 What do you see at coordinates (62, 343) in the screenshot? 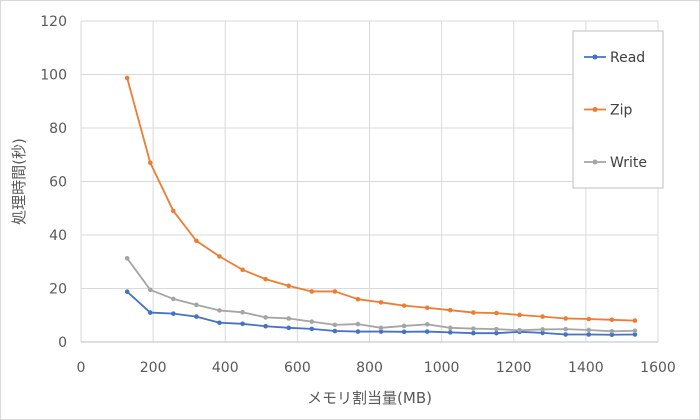
I see `y-tick-label-0: 0` at bounding box center [62, 343].